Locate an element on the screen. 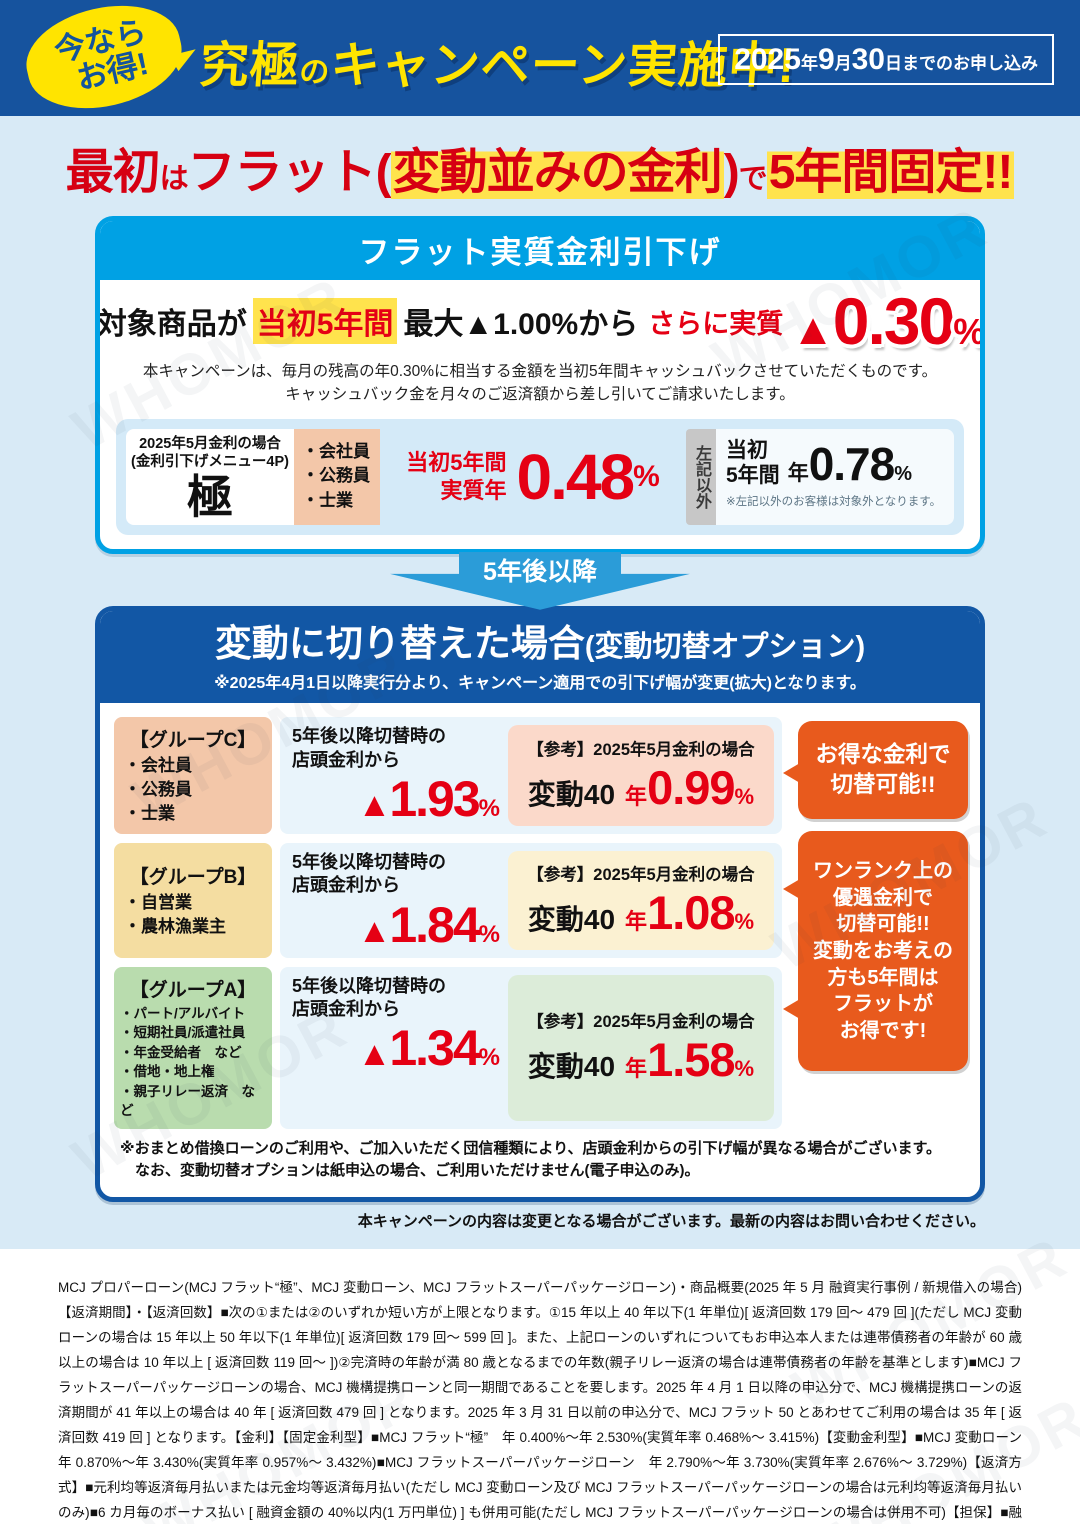  group-member: ・会社員 is located at coordinates (158, 766).